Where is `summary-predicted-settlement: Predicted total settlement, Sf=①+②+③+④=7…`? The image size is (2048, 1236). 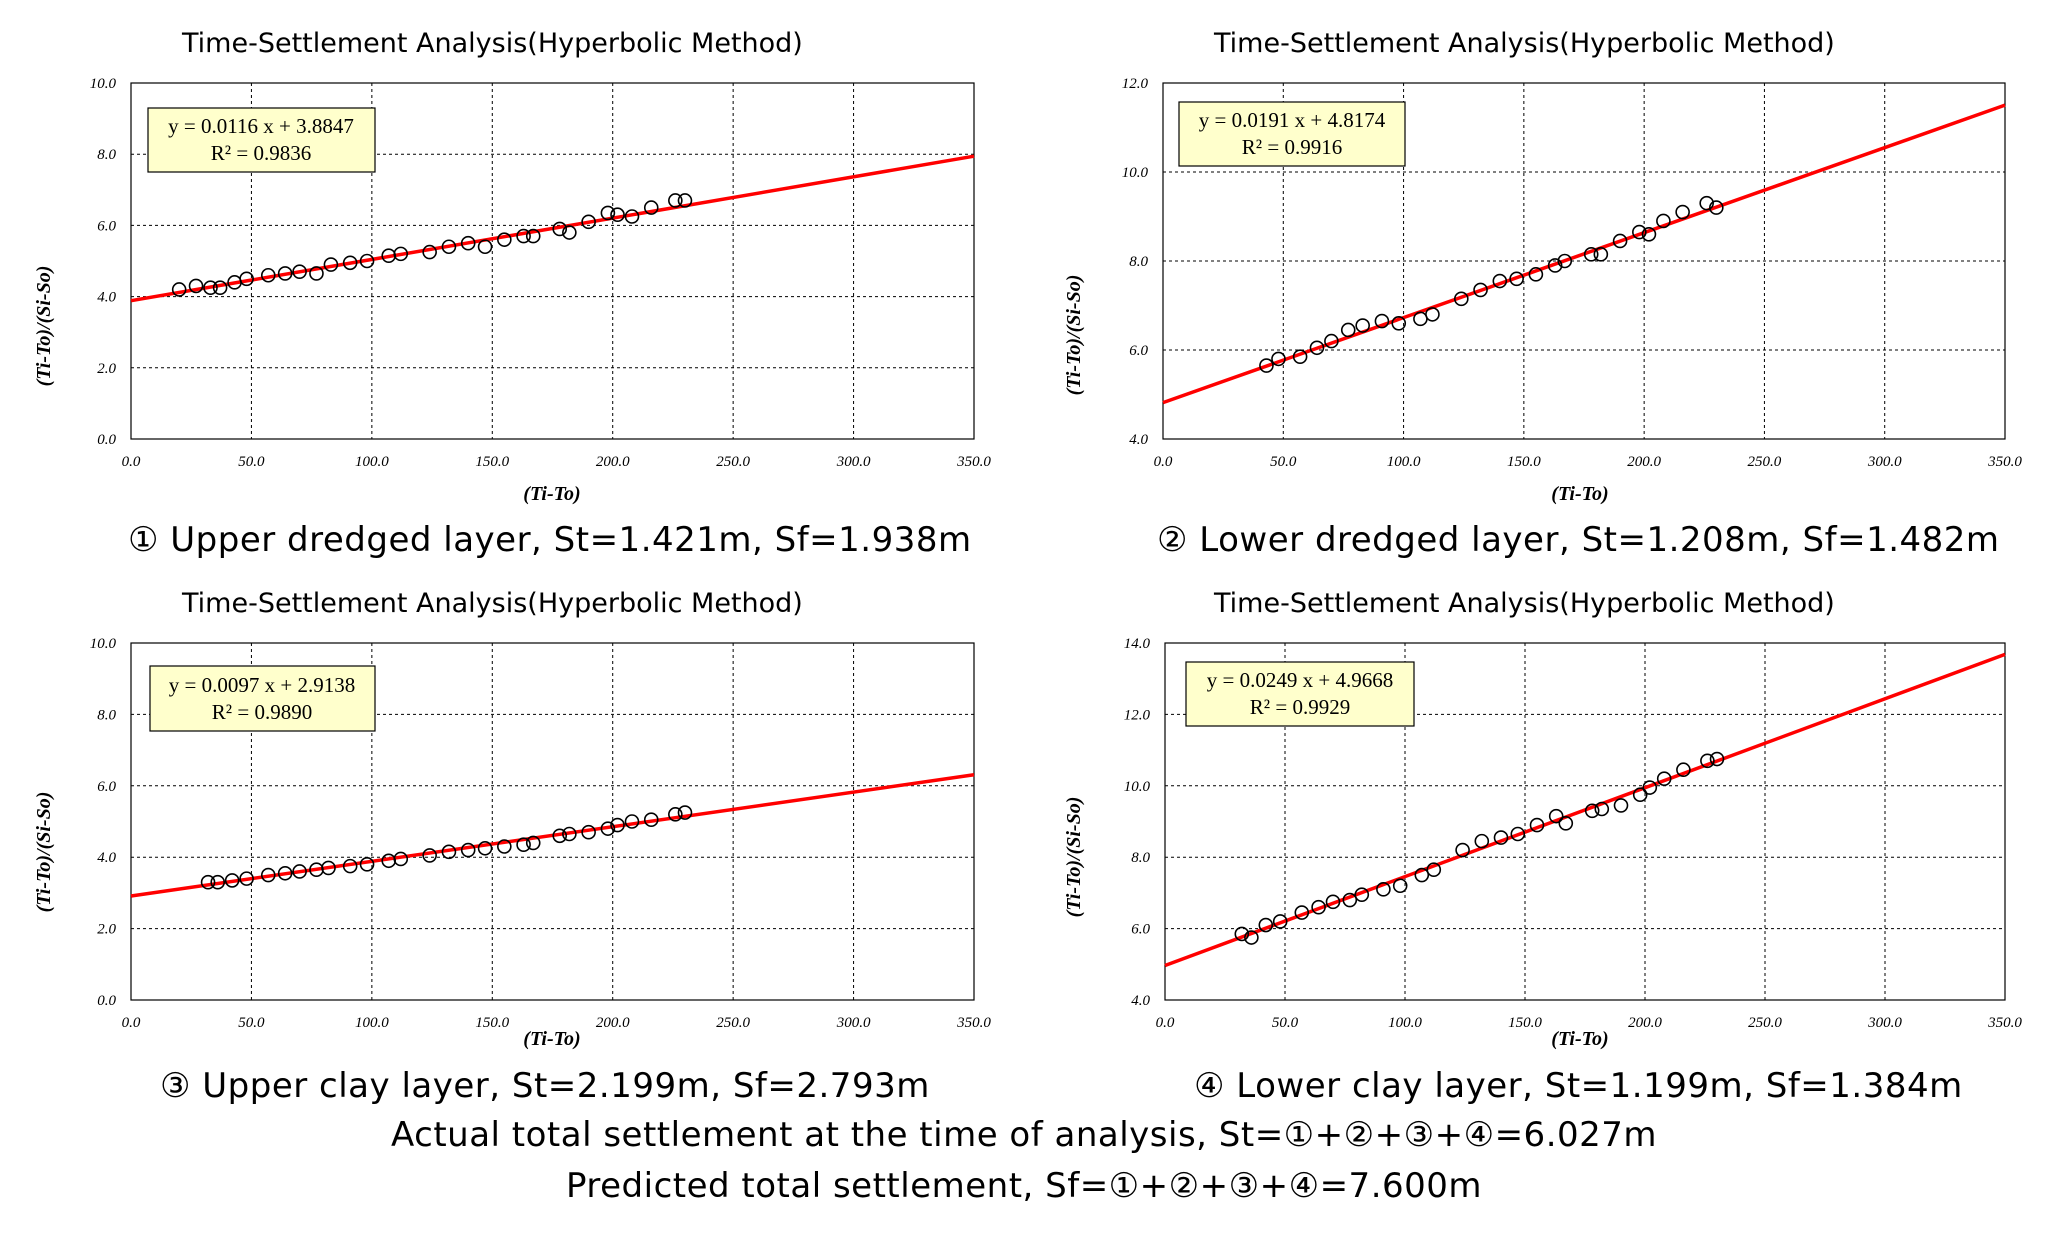 summary-predicted-settlement: Predicted total settlement, Sf=①+②+③+④=7… is located at coordinates (1024, 1186).